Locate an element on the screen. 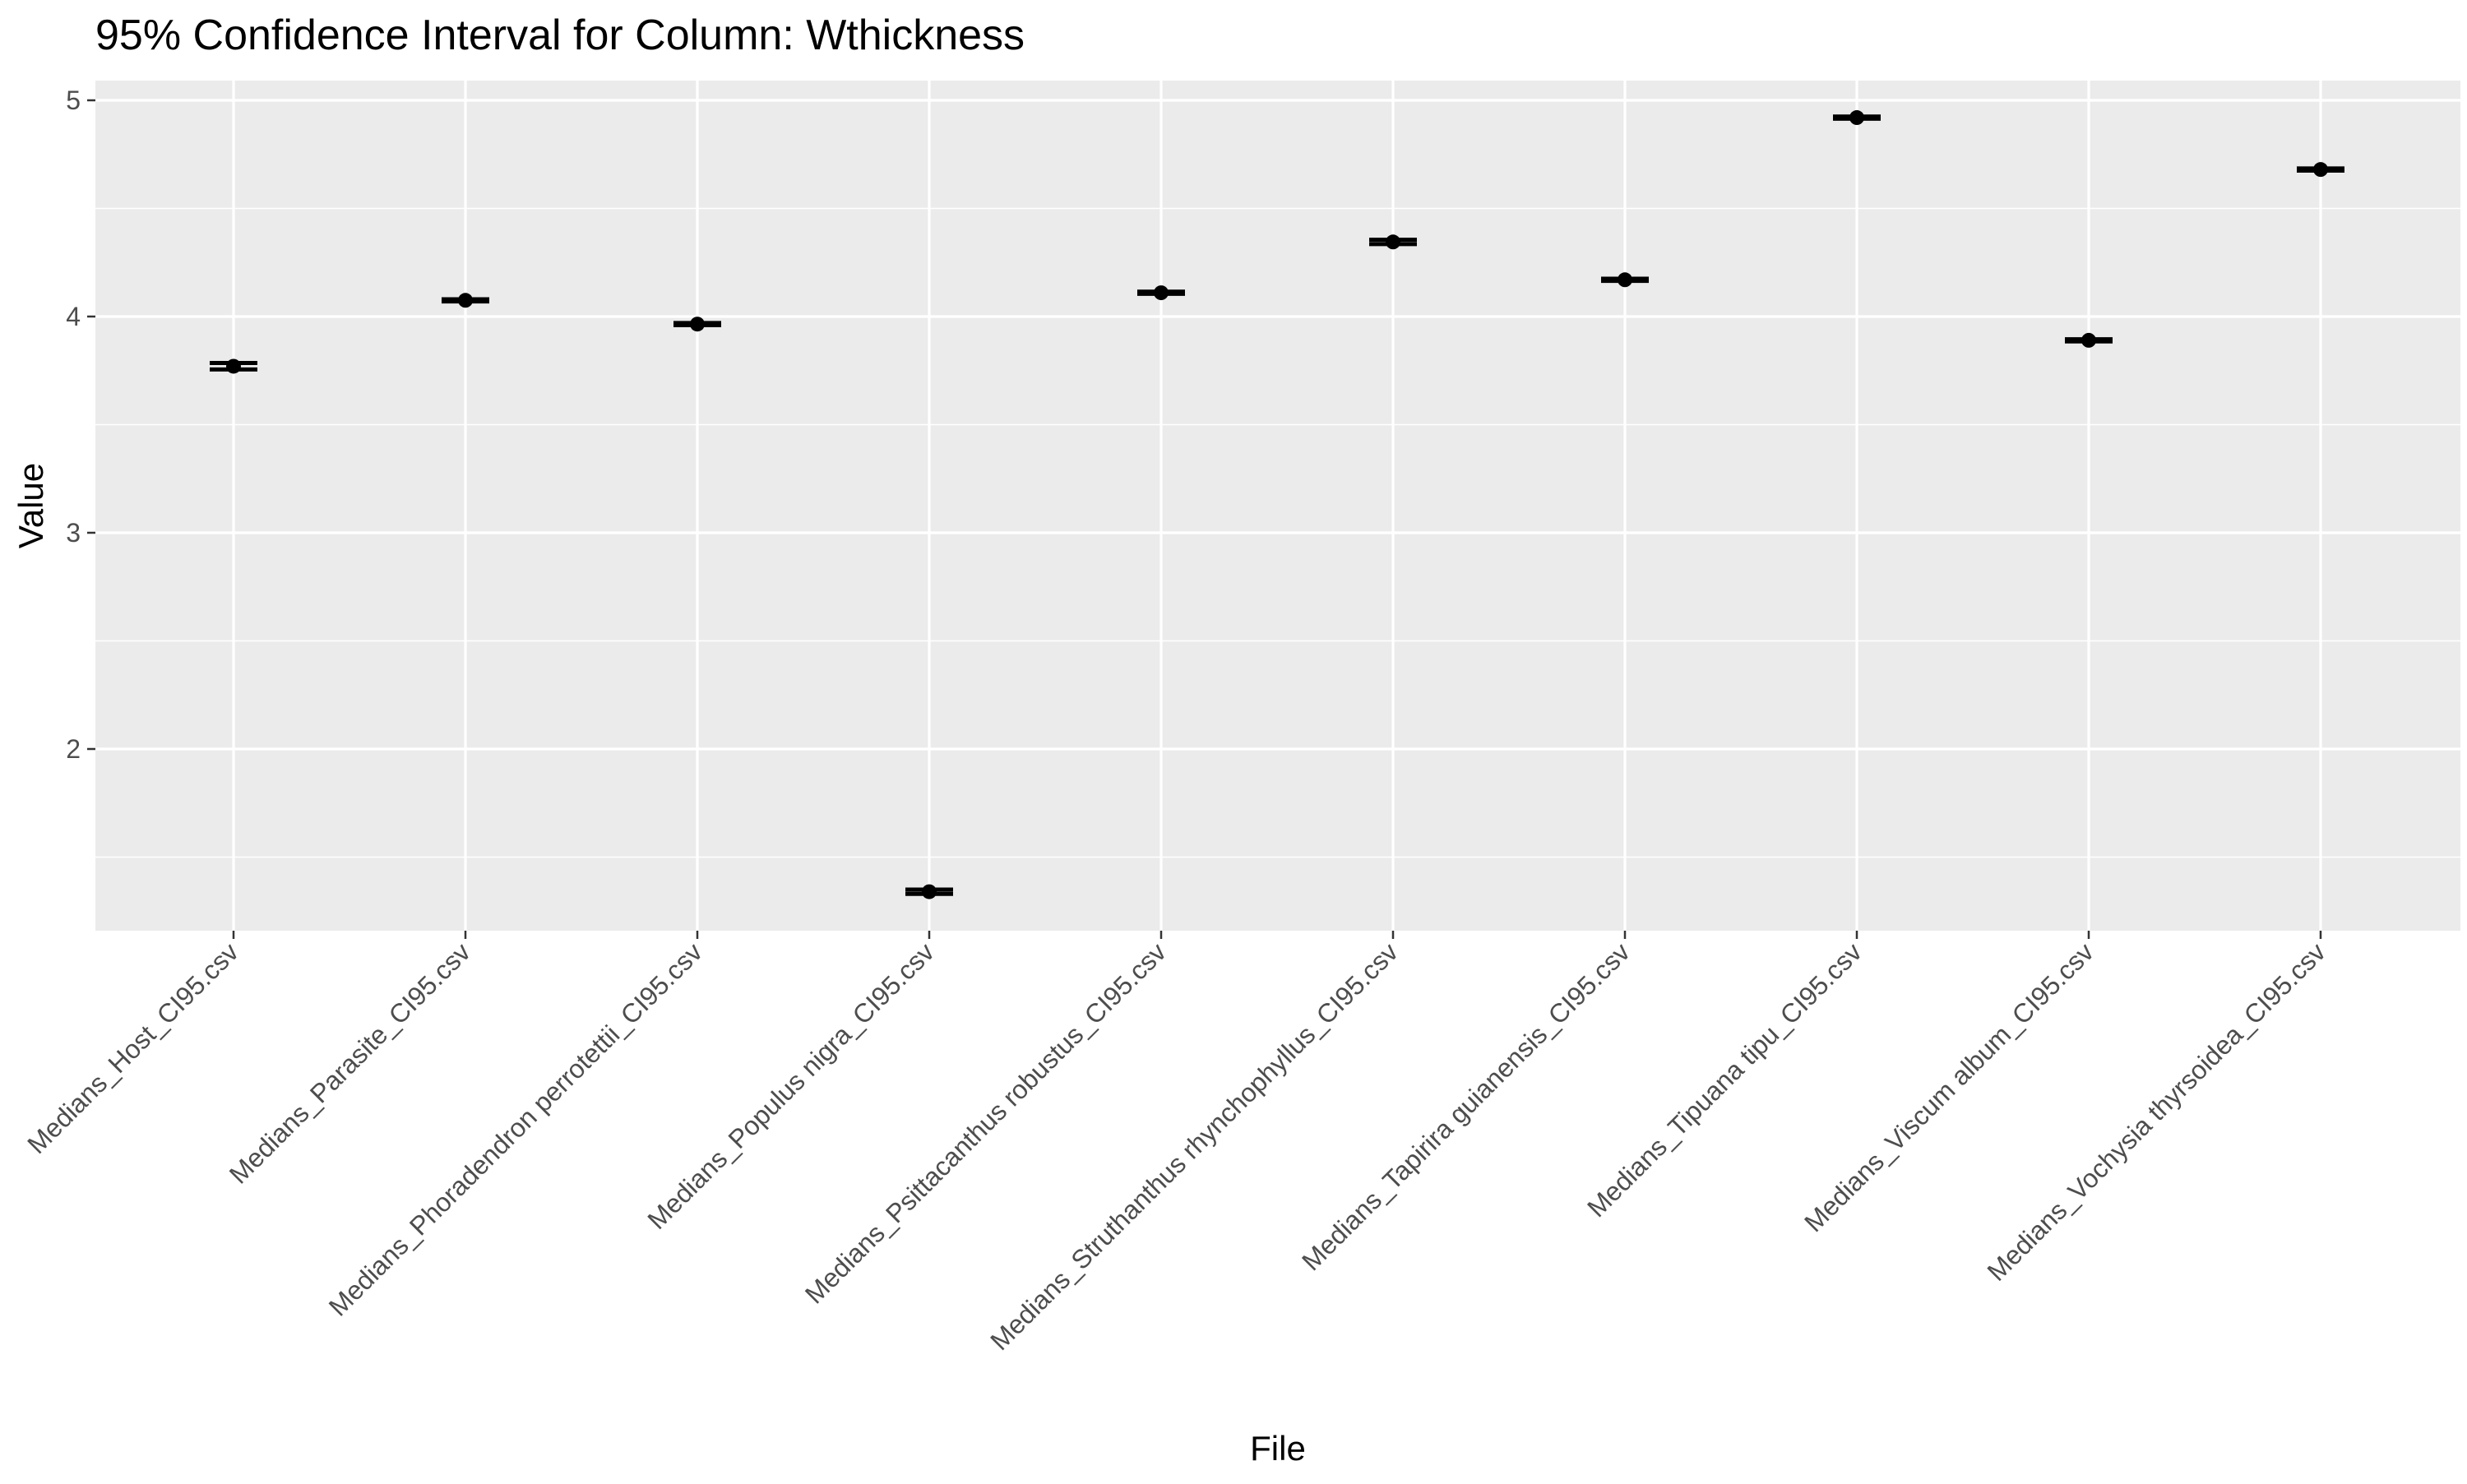 The height and width of the screenshot is (1484, 2467). y-tick-label-2: 4 is located at coordinates (74, 316).